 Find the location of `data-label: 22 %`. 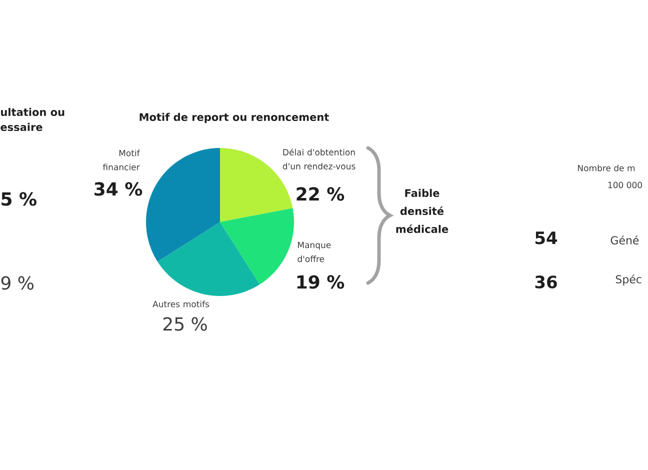

data-label: 22 % is located at coordinates (320, 194).